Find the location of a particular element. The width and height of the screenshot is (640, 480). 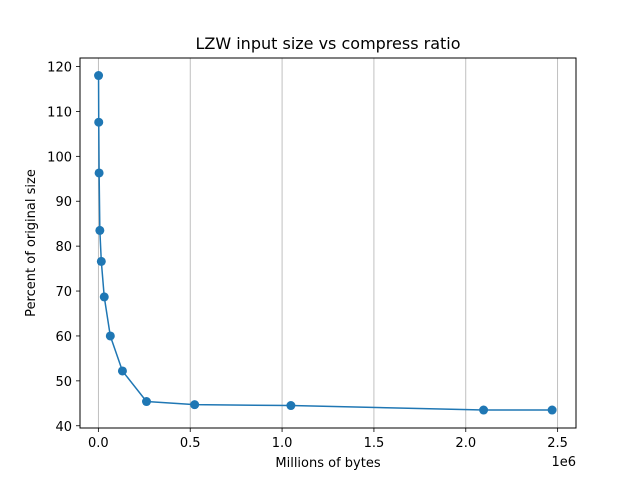

y-tick-label: 70 is located at coordinates (63, 292).